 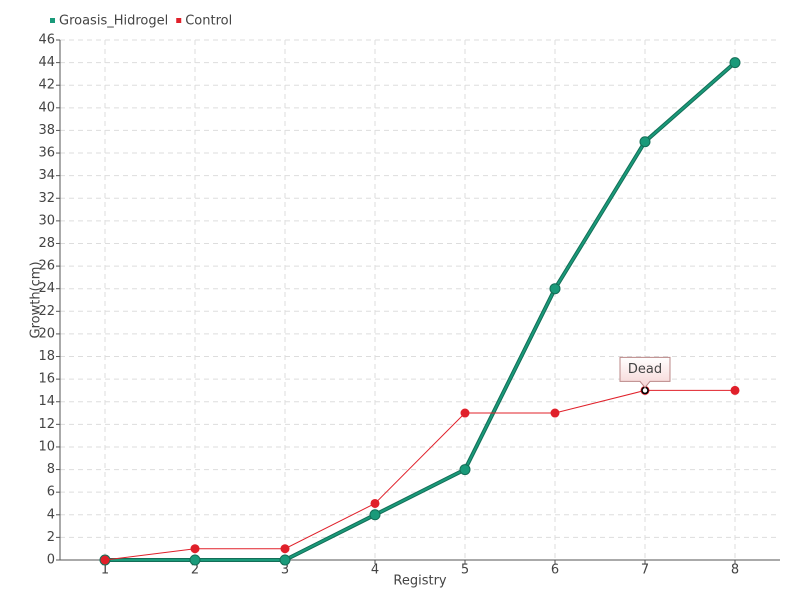 I want to click on y-tick-label: 8, so click(x=51, y=469).